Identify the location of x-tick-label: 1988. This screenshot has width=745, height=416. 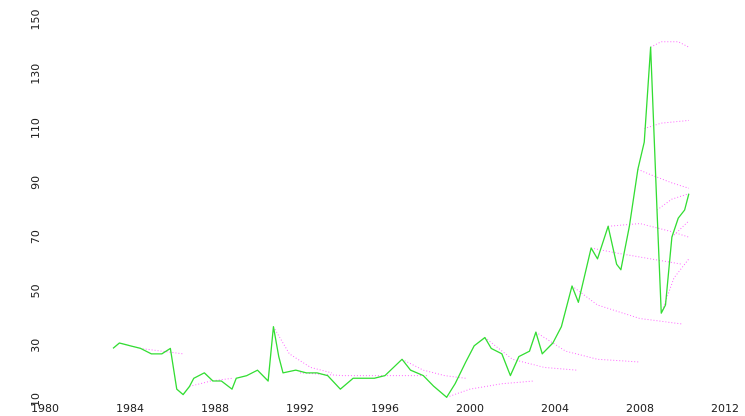
(215, 408).